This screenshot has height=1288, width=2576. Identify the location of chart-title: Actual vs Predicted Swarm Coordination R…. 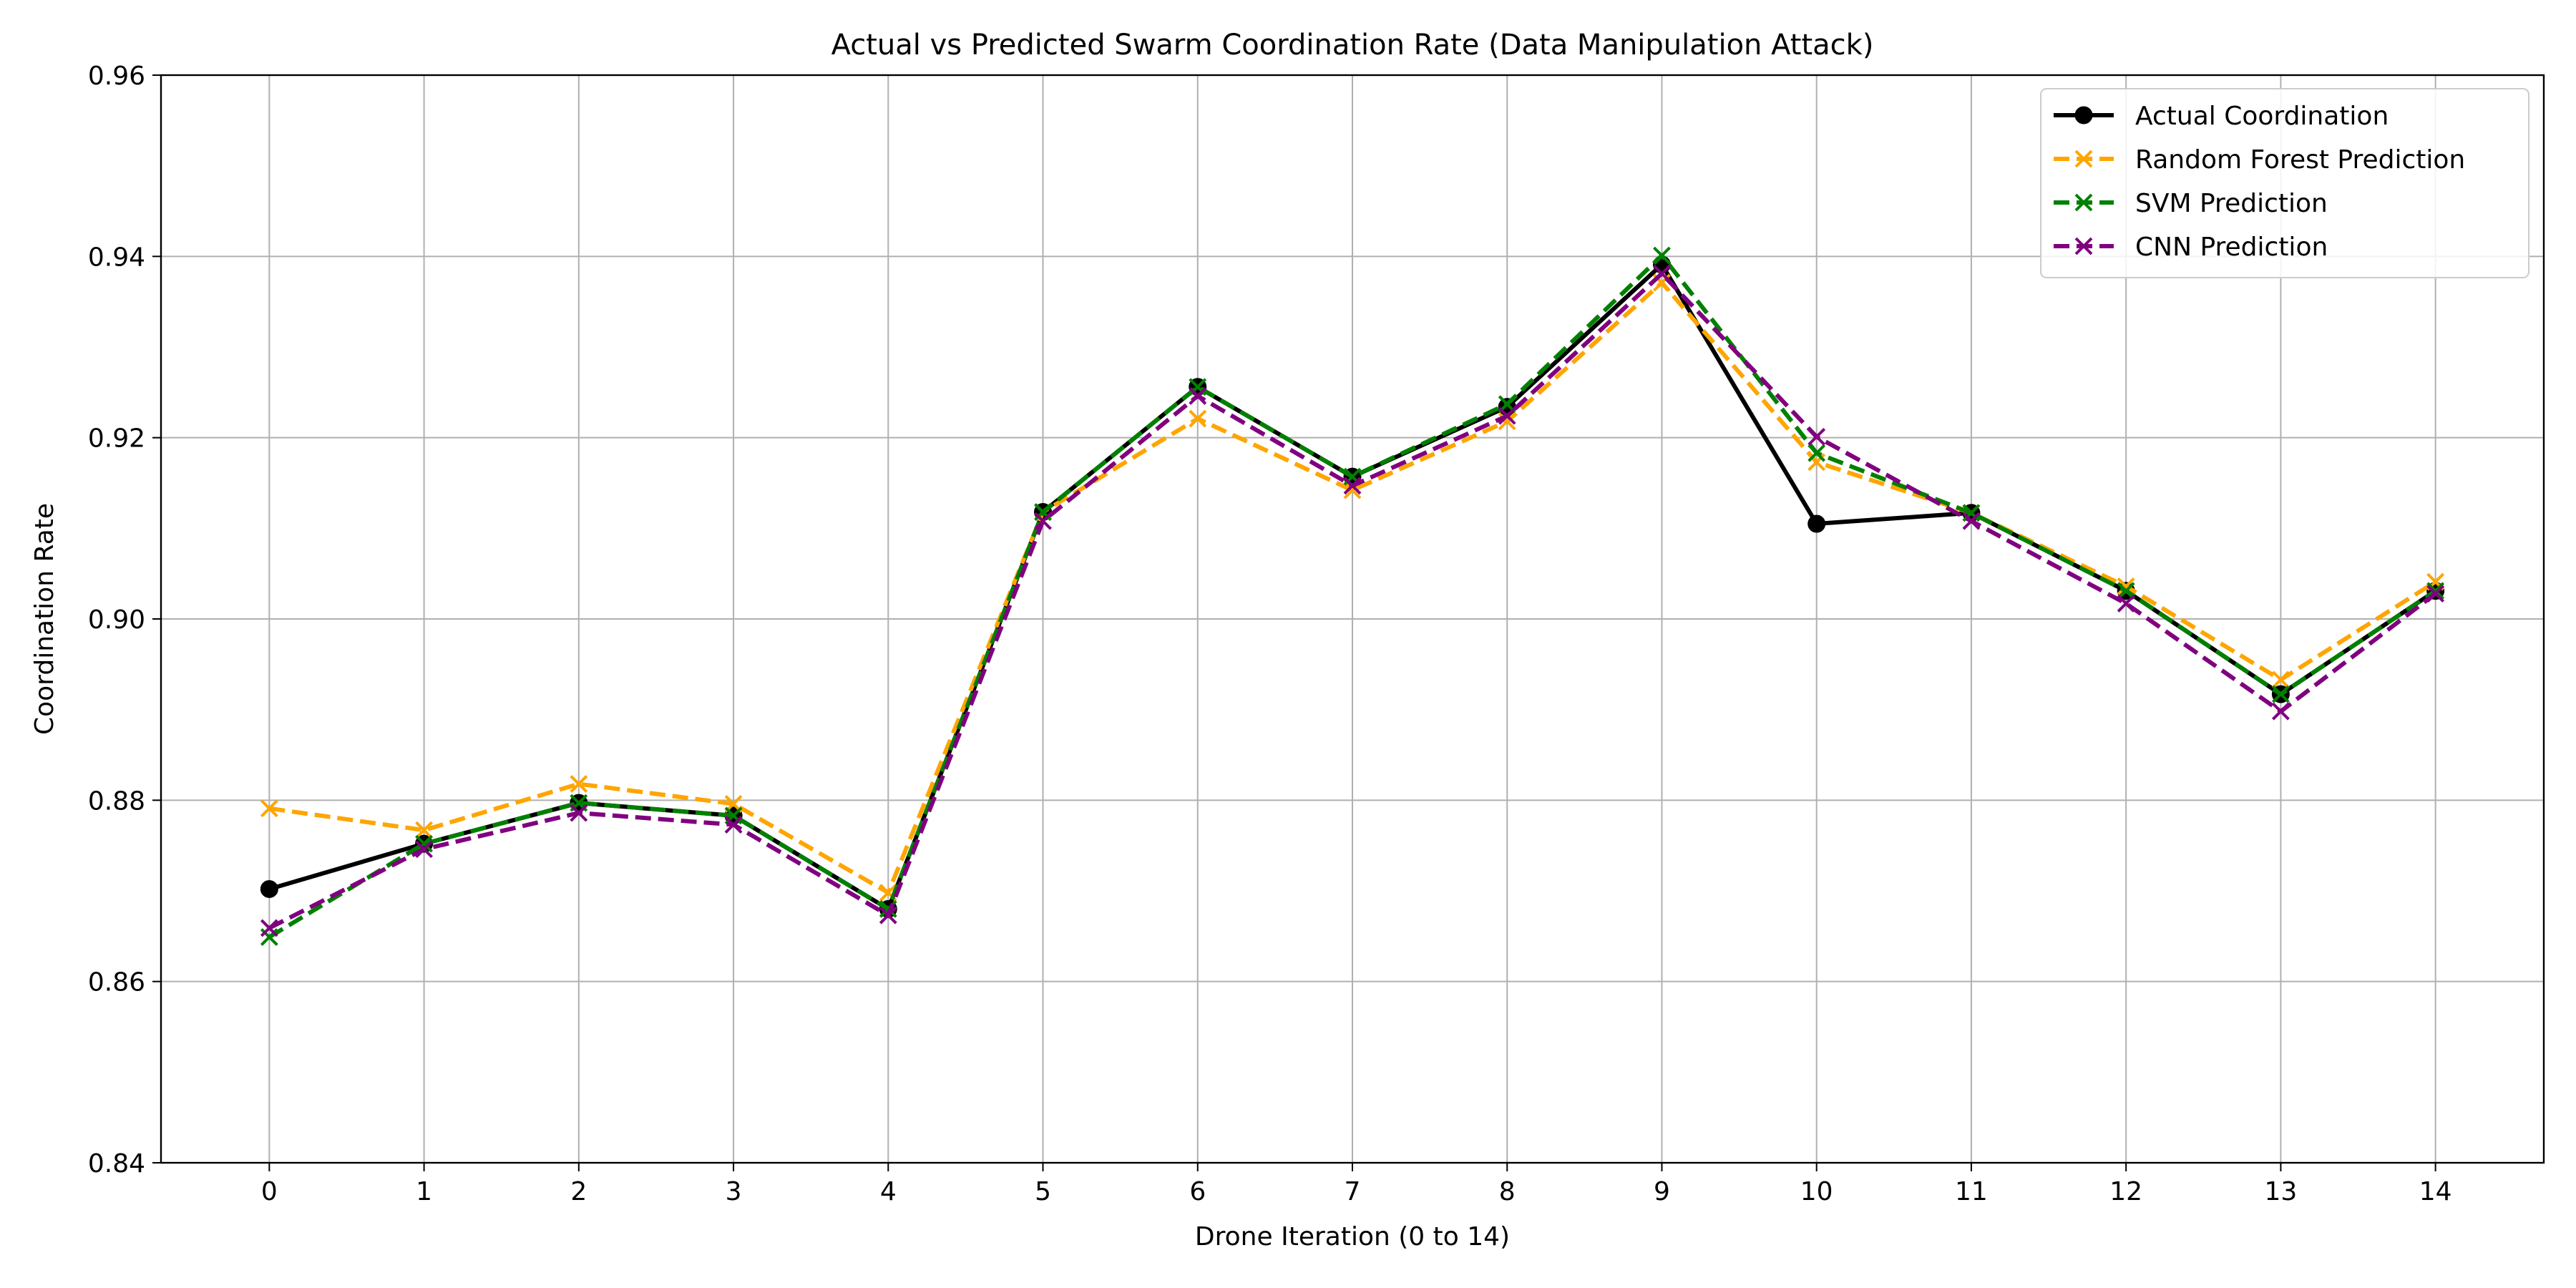
(1352, 45).